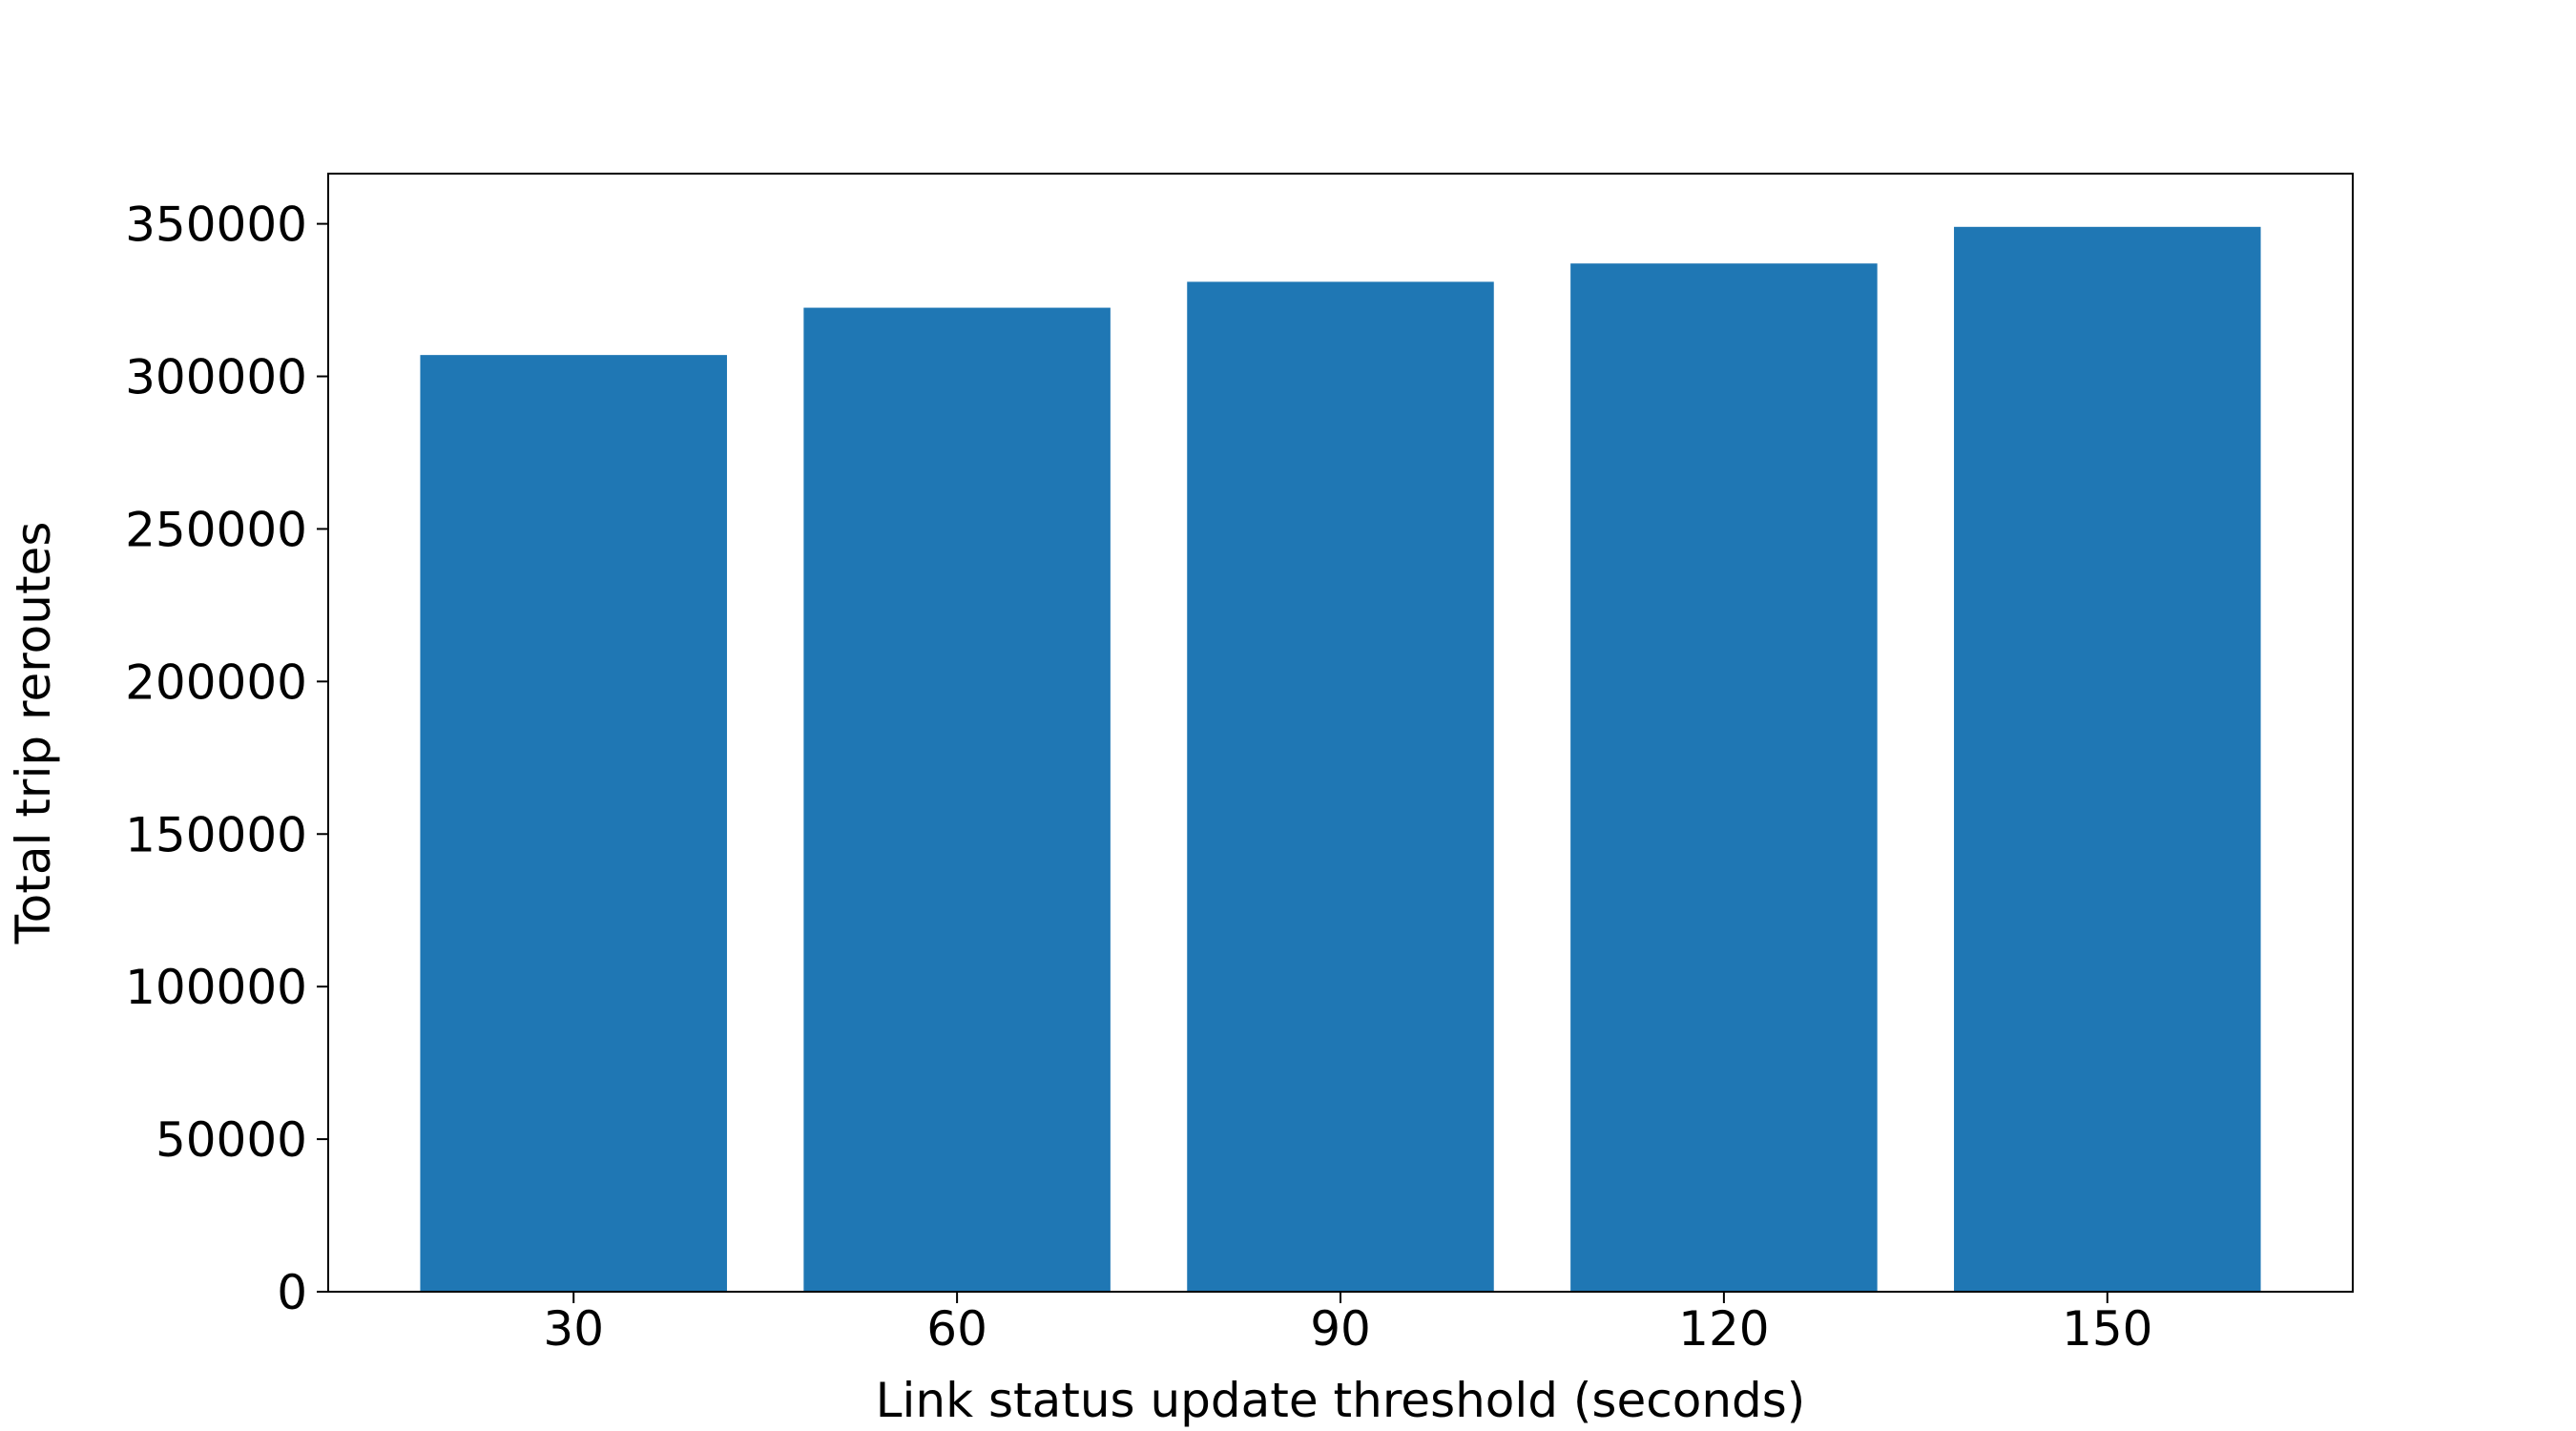 Image resolution: width=2576 pixels, height=1431 pixels. Describe the element at coordinates (33, 733) in the screenshot. I see `y-axis-label: Total trip reroutes` at that location.